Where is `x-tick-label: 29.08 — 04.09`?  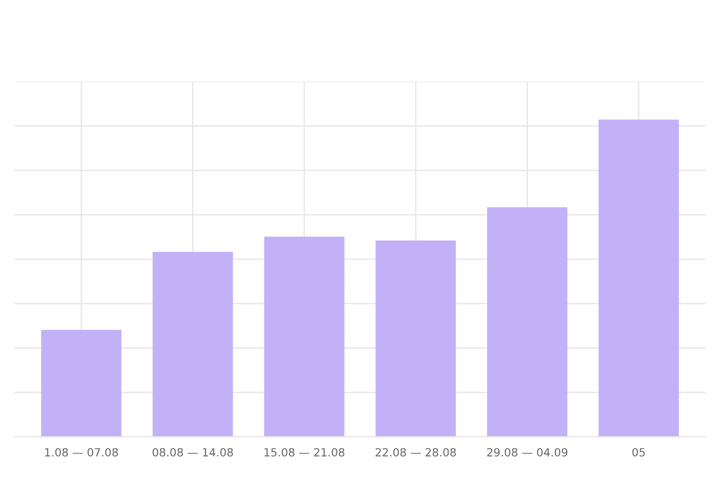 x-tick-label: 29.08 — 04.09 is located at coordinates (527, 452).